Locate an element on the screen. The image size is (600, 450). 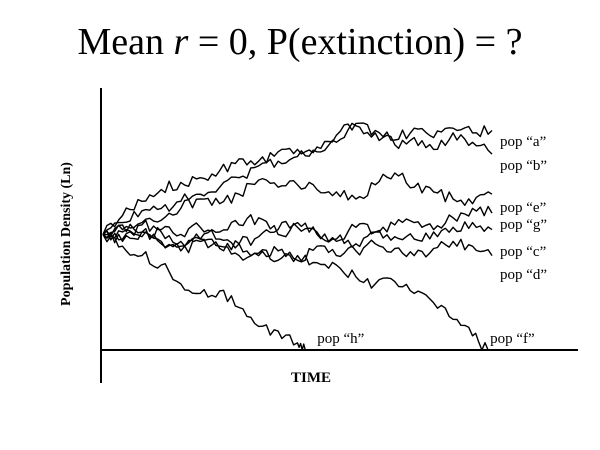
series-label-2: pop “e” is located at coordinates (523, 208).